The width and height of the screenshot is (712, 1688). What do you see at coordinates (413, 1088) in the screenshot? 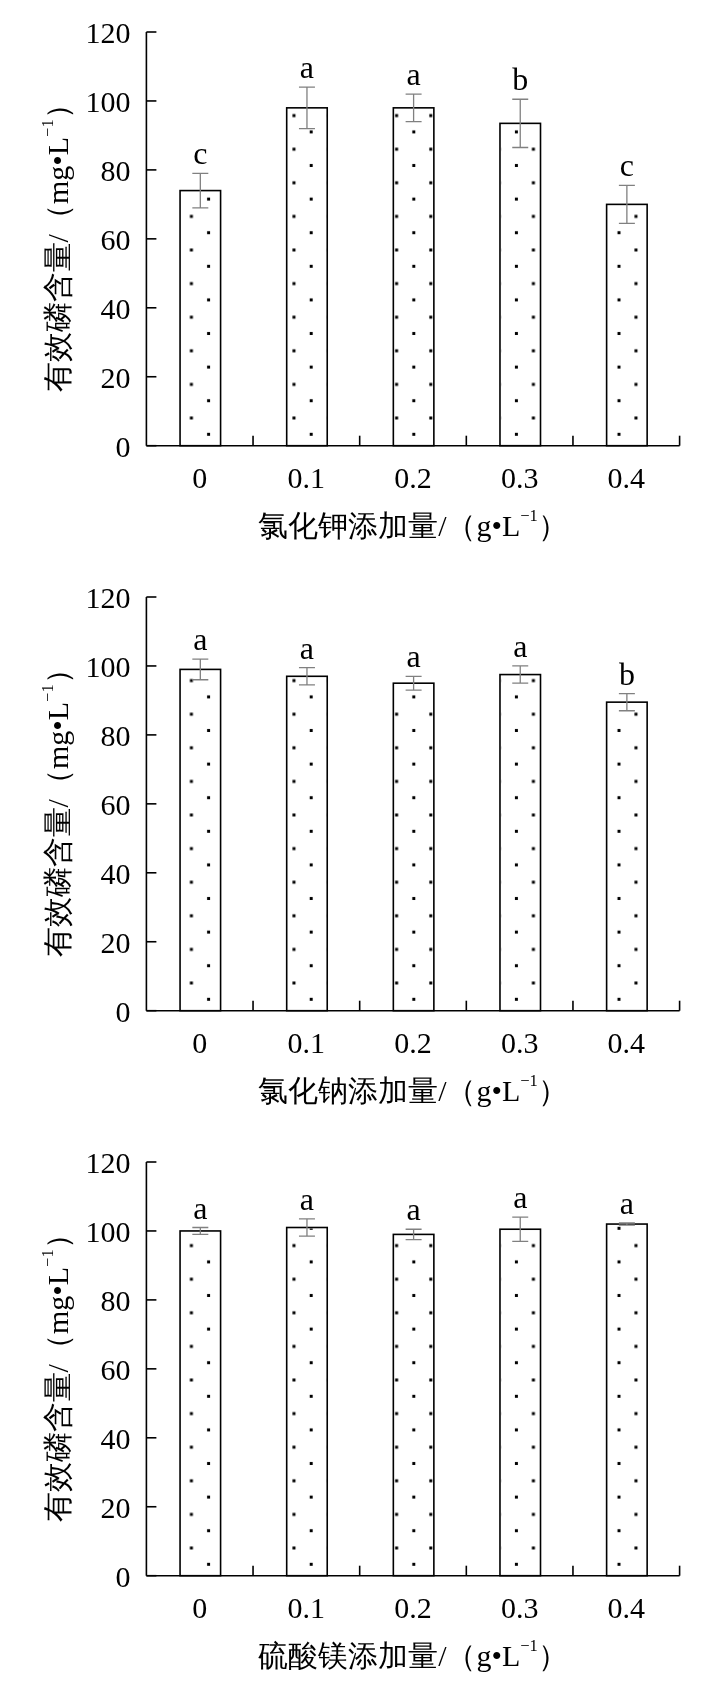
I see `x-axis-title: 氯化钠添加量/（g•L$^{−1}$）` at bounding box center [413, 1088].